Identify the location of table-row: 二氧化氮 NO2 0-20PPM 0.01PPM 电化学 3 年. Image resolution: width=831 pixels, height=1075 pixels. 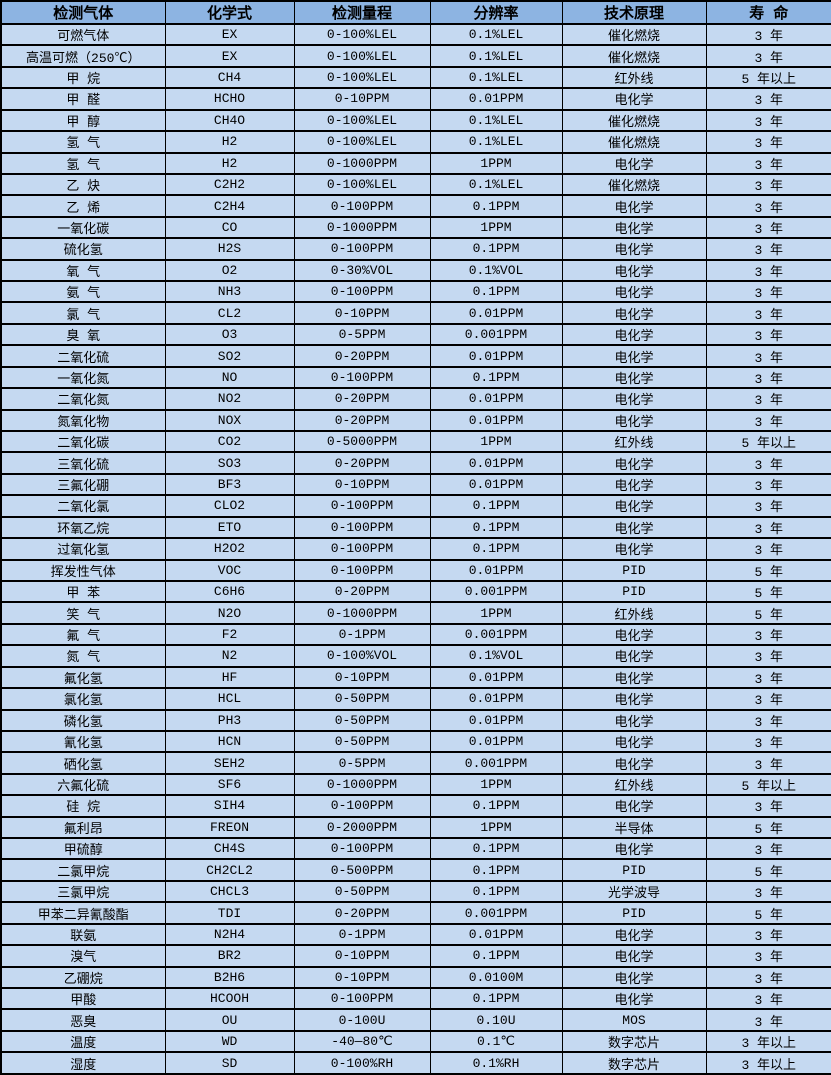
(415, 399).